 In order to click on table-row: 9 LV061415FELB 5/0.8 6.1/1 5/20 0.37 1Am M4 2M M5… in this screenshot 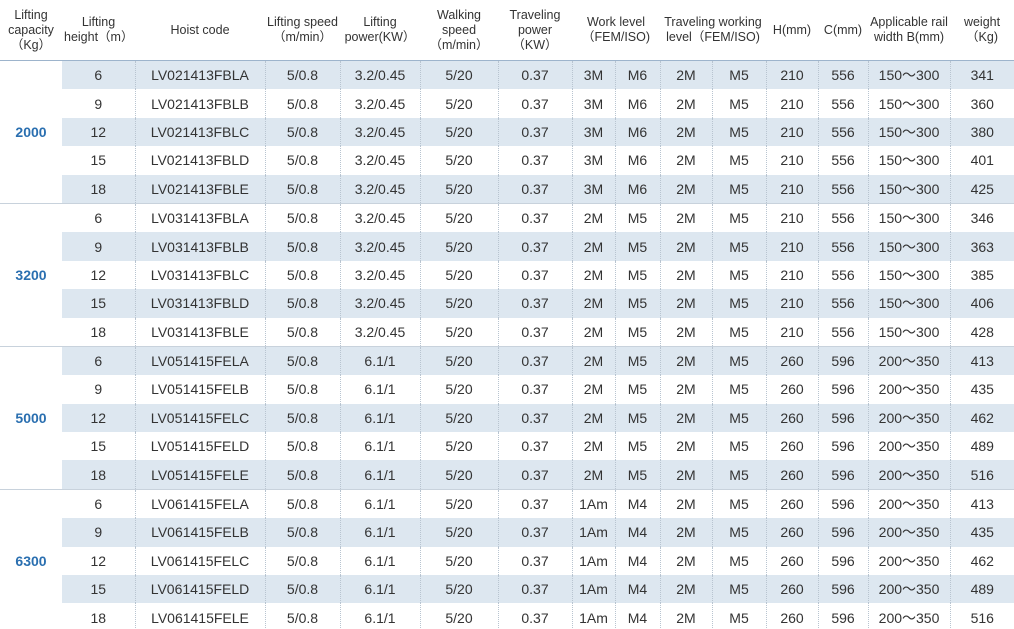, I will do `click(507, 532)`.